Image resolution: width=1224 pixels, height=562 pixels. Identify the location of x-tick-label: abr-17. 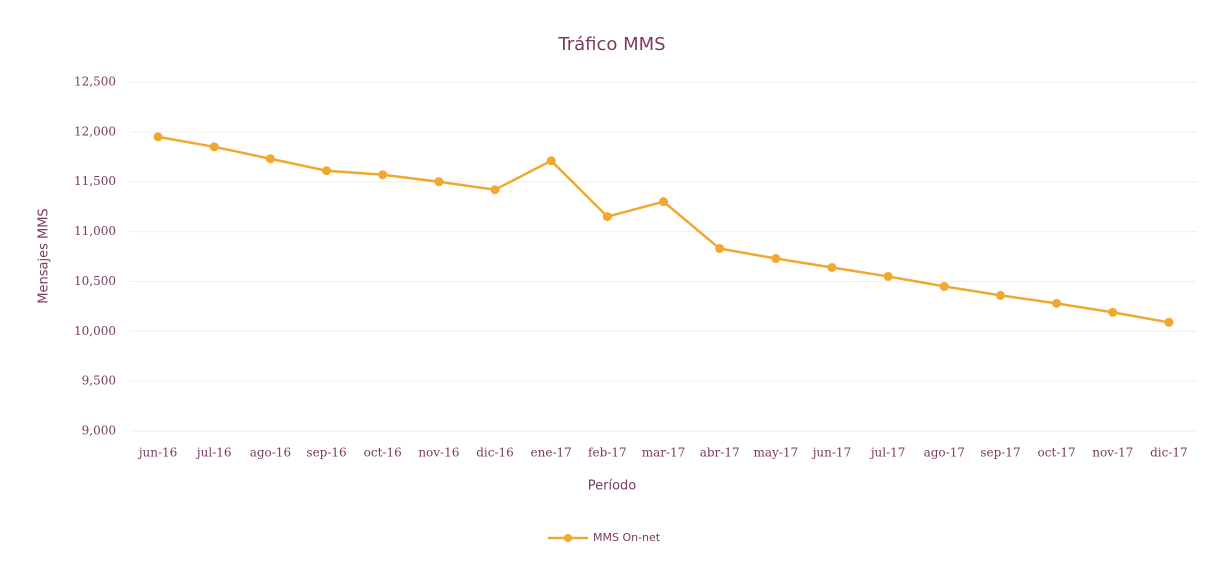
(720, 453).